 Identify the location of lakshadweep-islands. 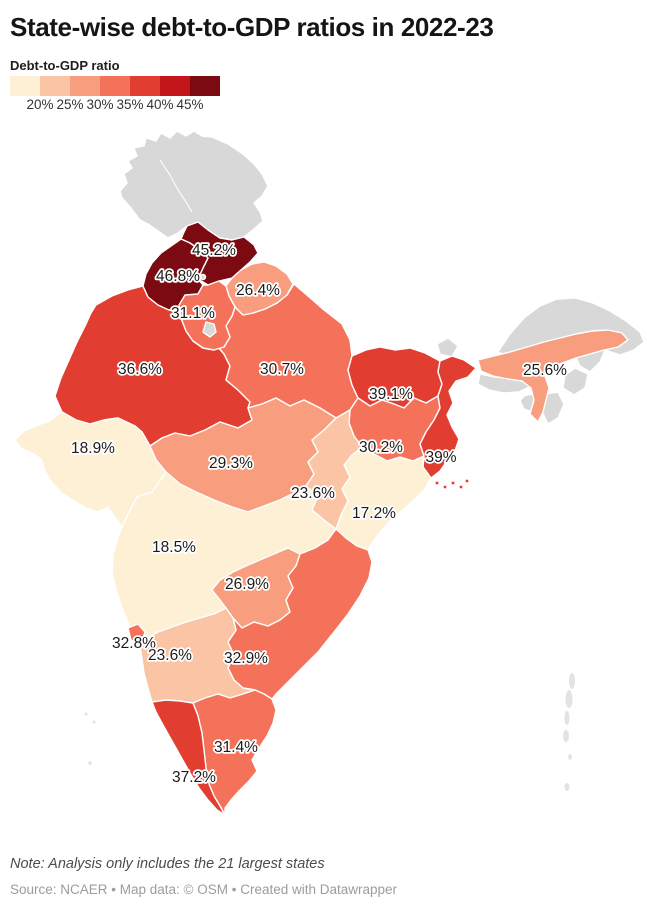
(90, 738).